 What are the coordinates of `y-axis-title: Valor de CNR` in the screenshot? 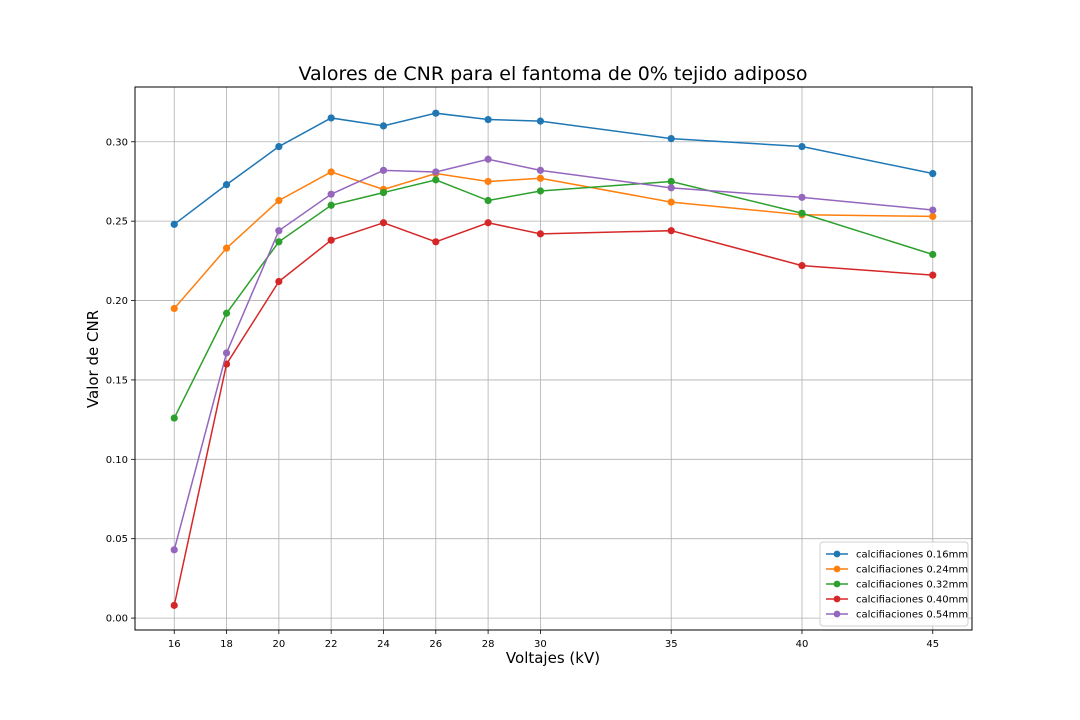 It's located at (93, 359).